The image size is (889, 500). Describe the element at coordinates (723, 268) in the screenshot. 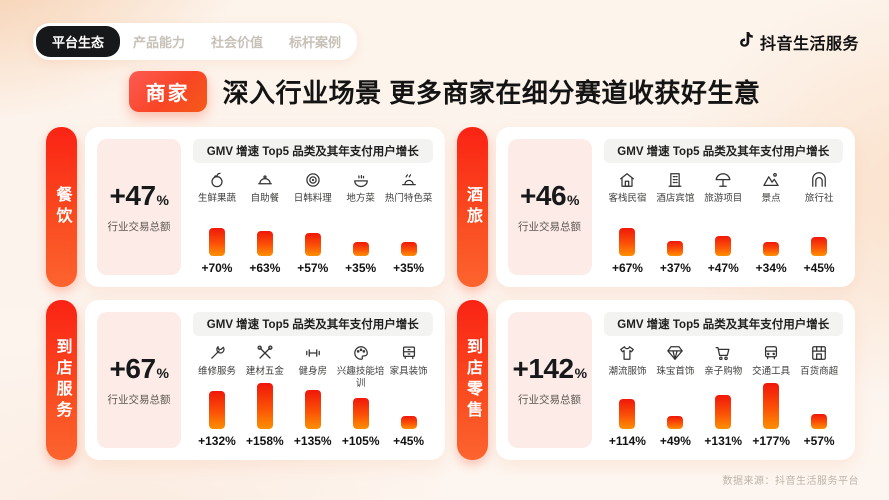

I see `bar-value-label: +47%` at that location.